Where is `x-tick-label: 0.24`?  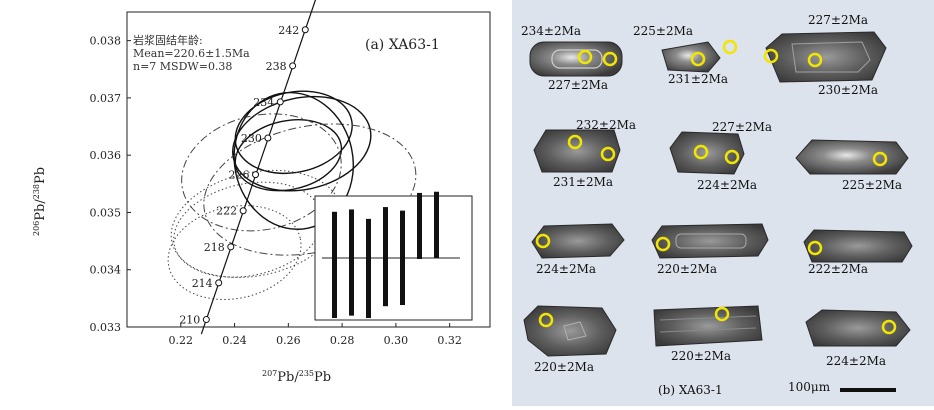 x-tick-label: 0.24 is located at coordinates (234, 340).